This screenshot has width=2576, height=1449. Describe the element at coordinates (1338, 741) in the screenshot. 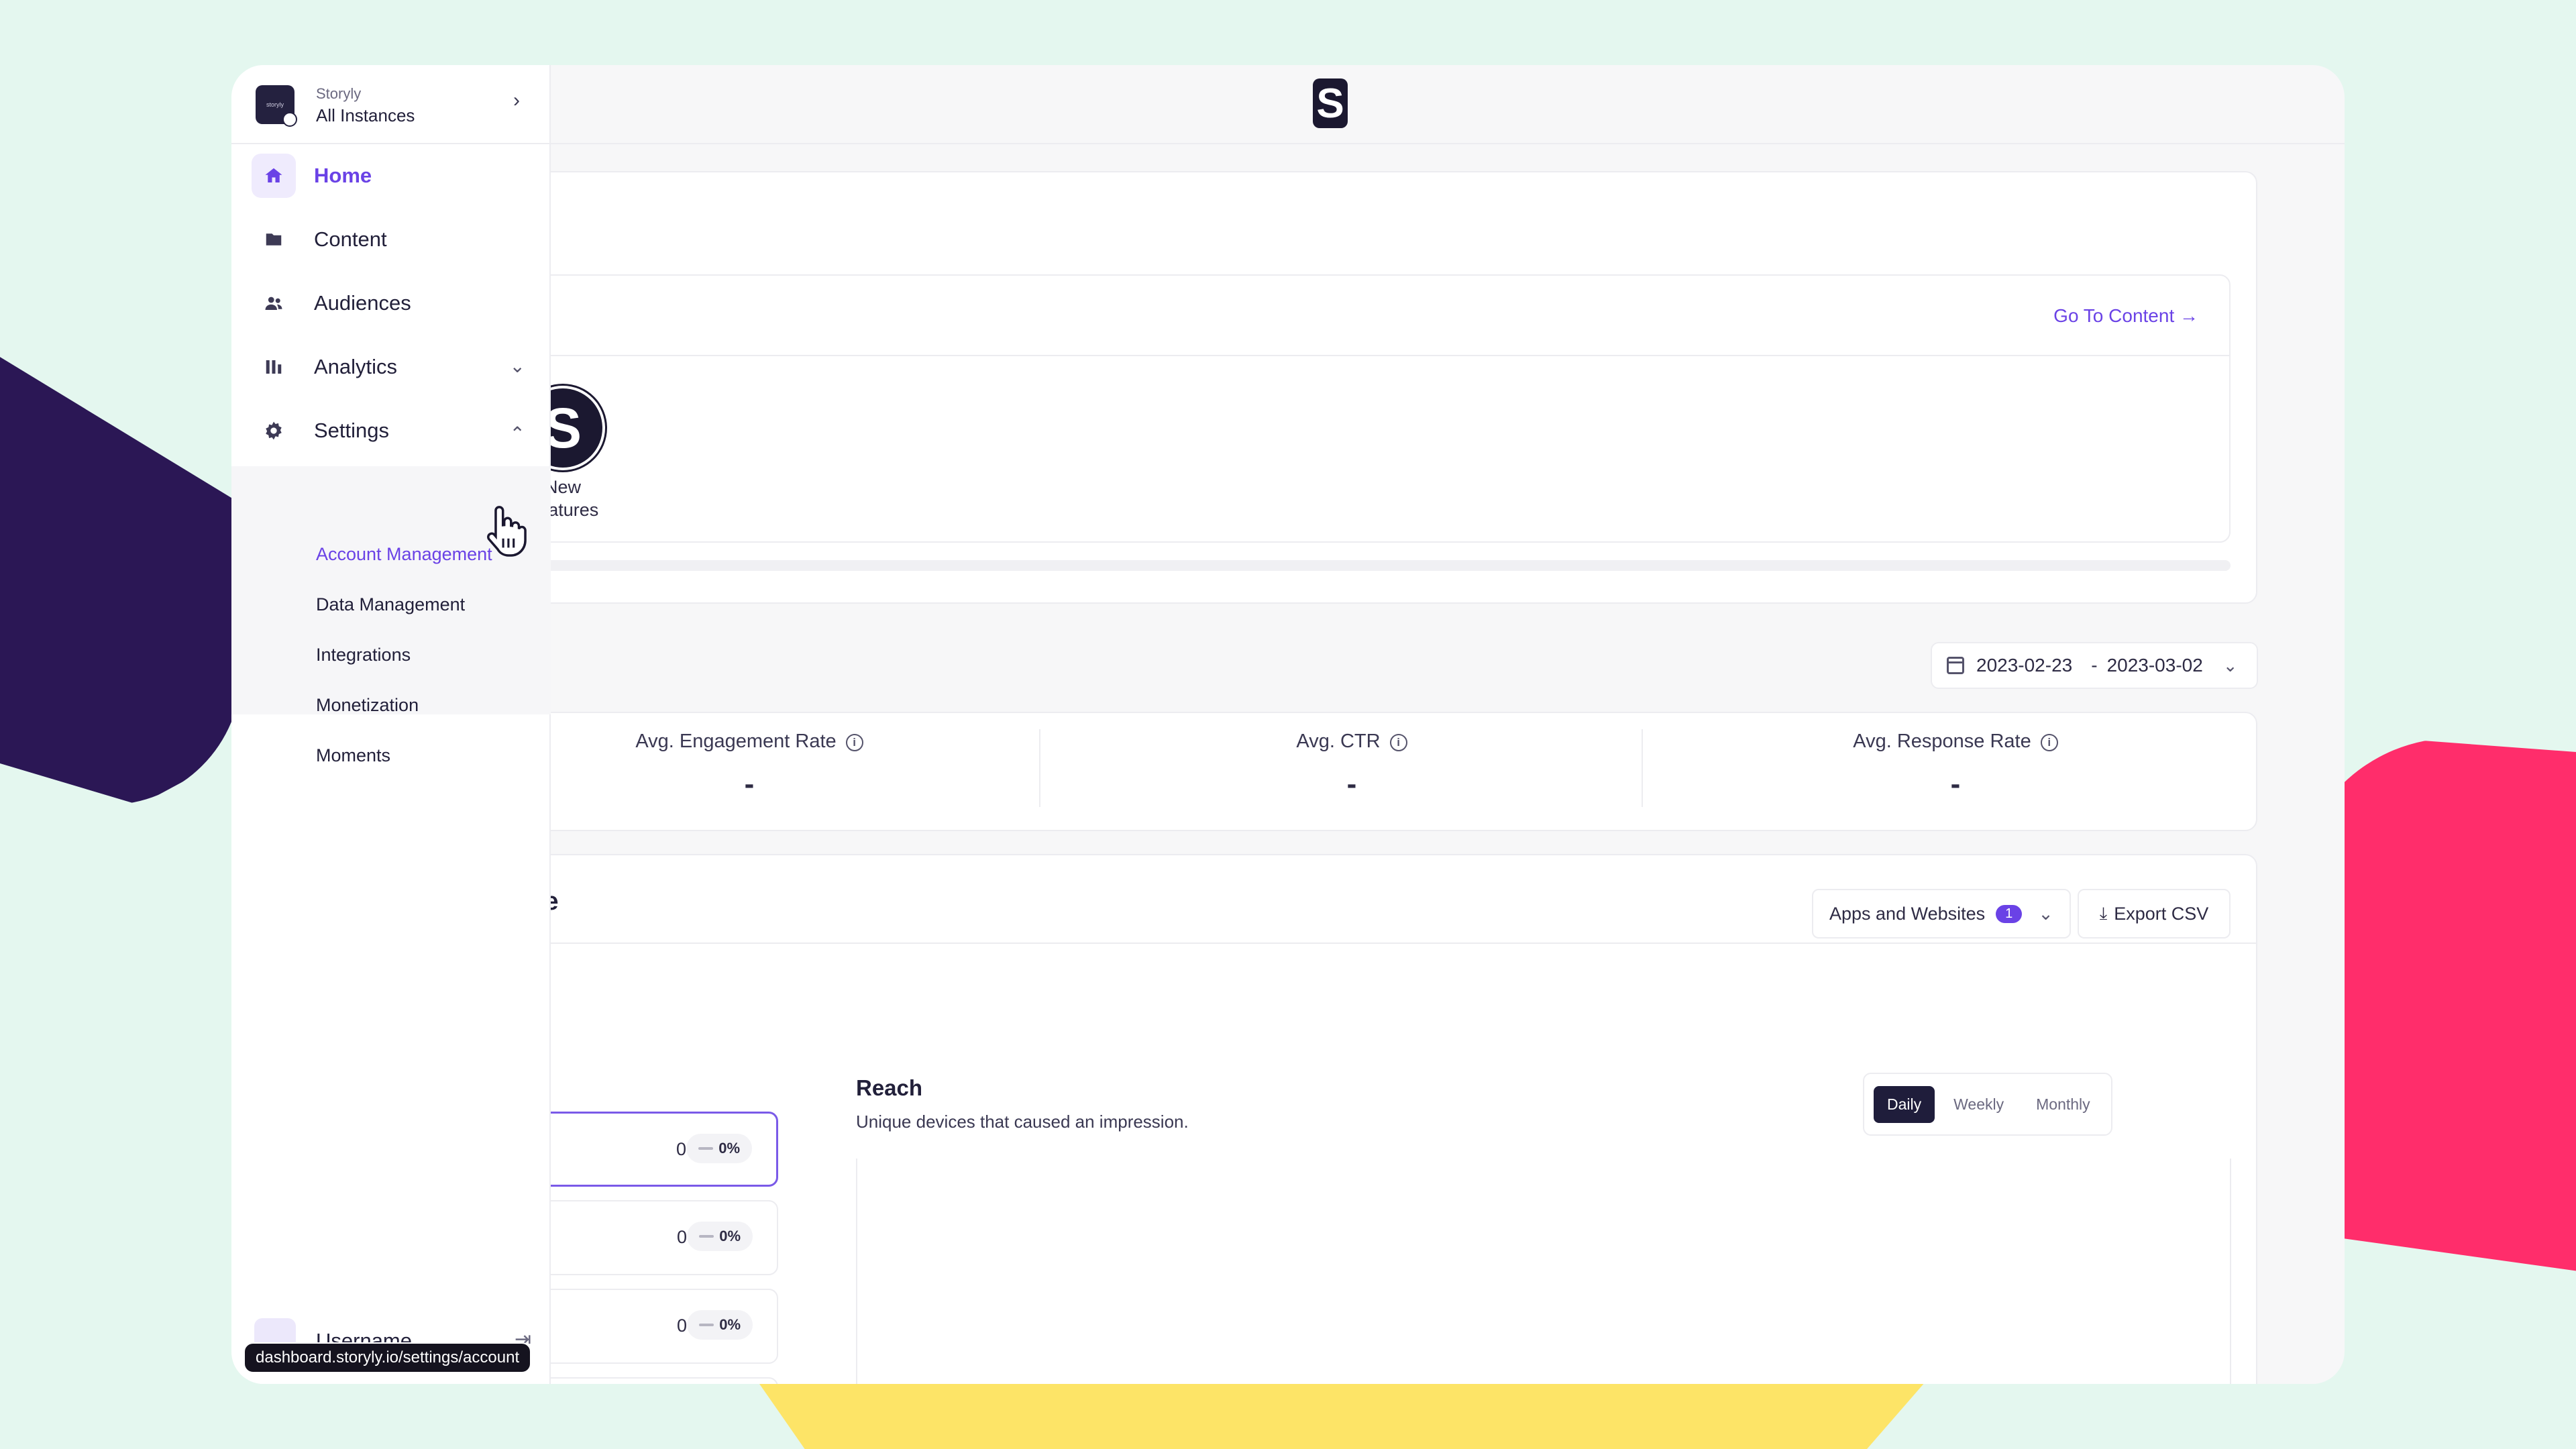

I see `metric-label-text: Avg. CTR` at that location.